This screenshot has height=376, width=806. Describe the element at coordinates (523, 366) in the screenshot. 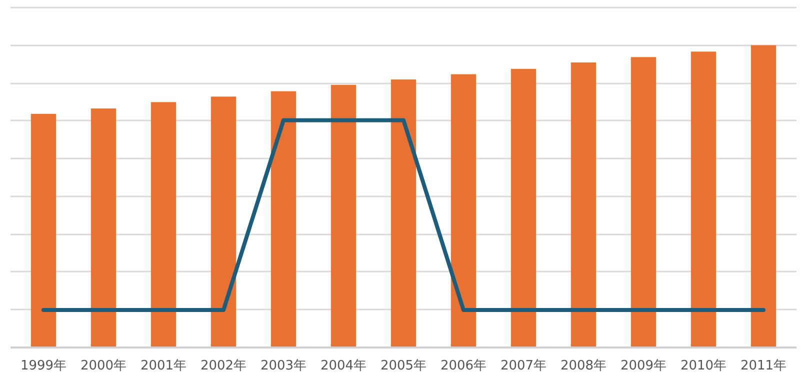

I see `x-tick-label: 2007年` at that location.